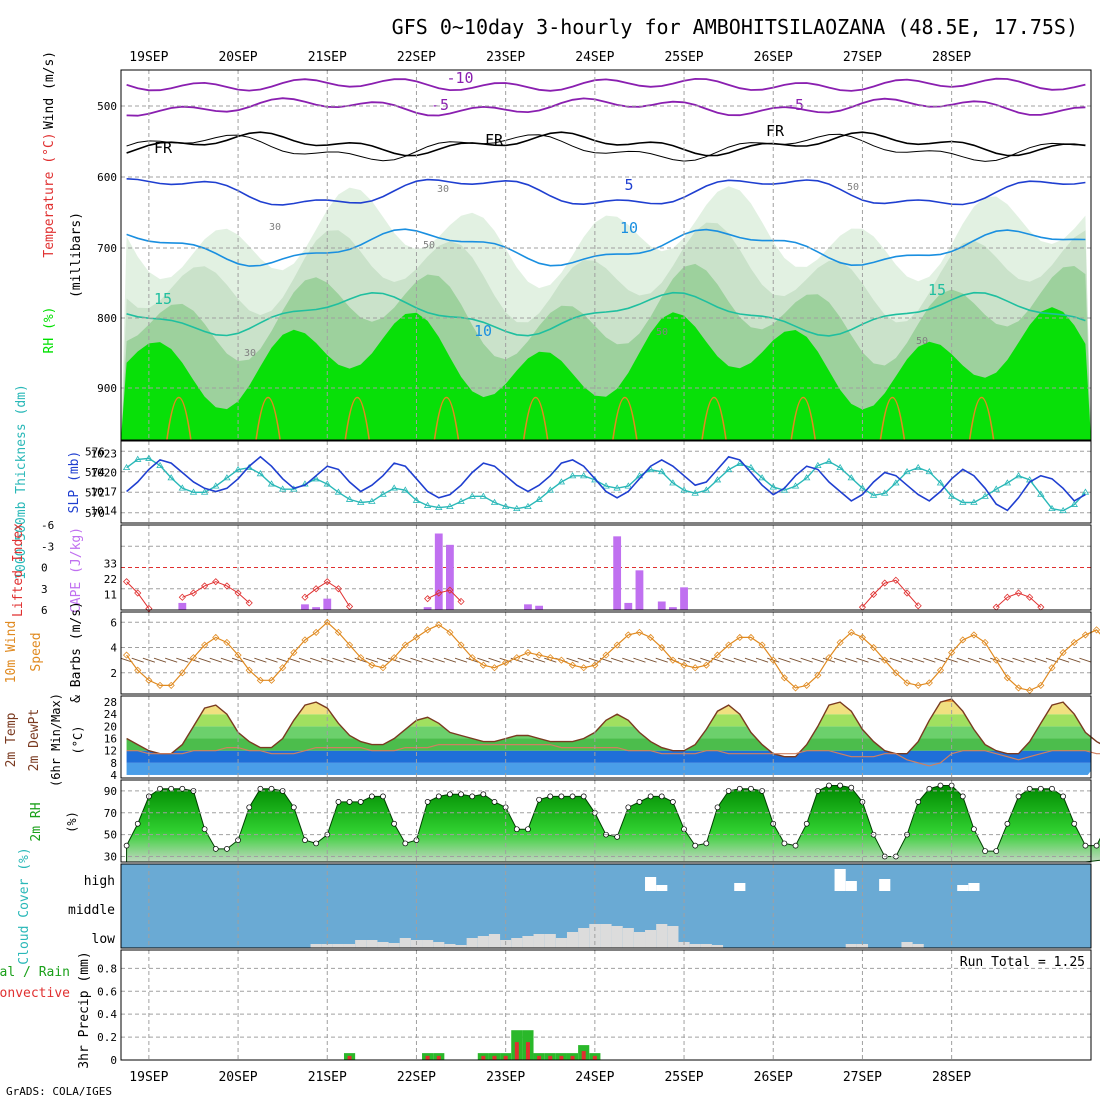 This screenshot has height=1100, width=1100. Describe the element at coordinates (95, 492) in the screenshot. I see `thickness-tick-label: 572` at that location.